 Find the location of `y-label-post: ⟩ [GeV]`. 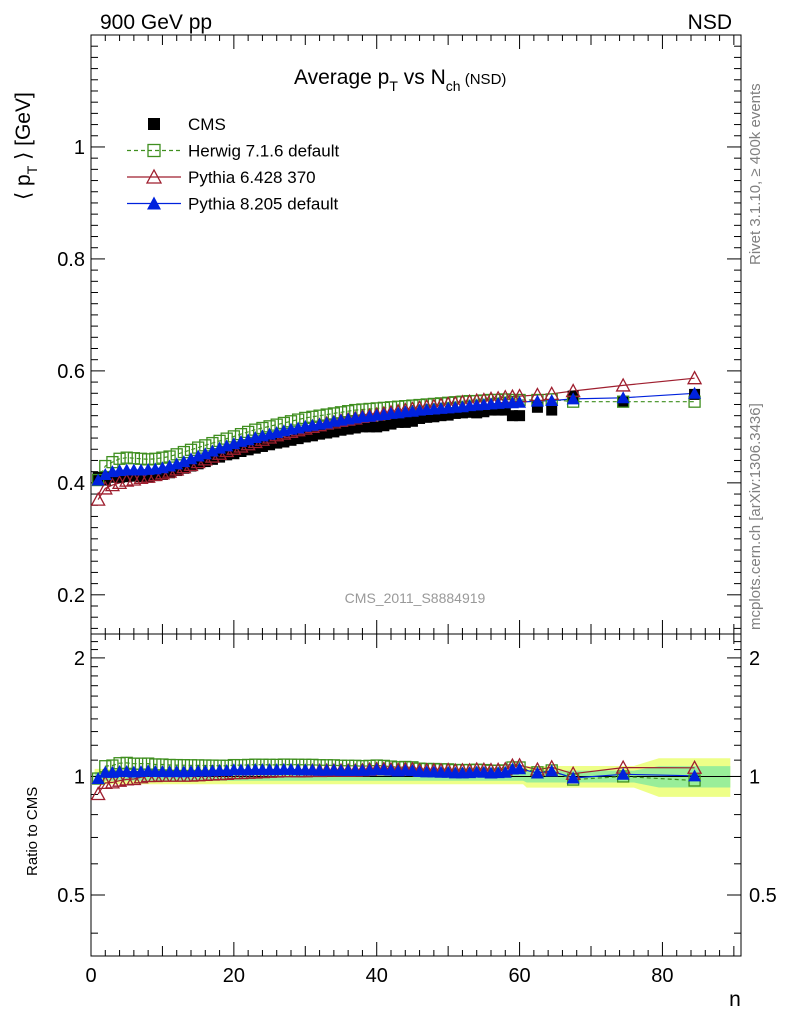

y-label-post: ⟩ [GeV] is located at coordinates (23, 129).